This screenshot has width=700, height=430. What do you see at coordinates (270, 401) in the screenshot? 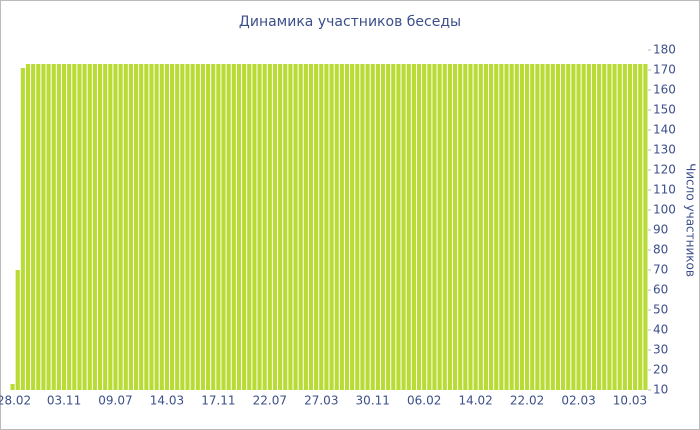
I see `x-tick-label: 22.07` at bounding box center [270, 401].